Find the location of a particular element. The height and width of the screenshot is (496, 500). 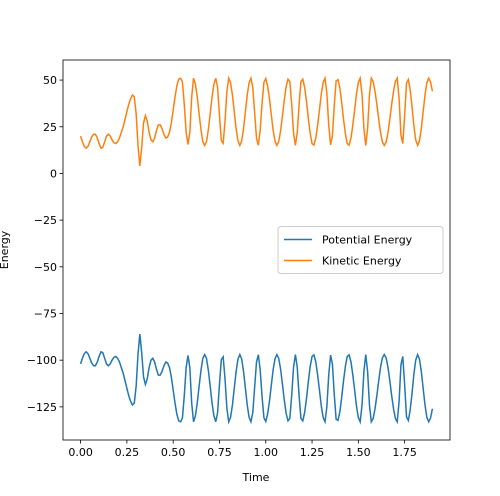

legend: Potential Energy Kinetic Energy is located at coordinates (360, 250).